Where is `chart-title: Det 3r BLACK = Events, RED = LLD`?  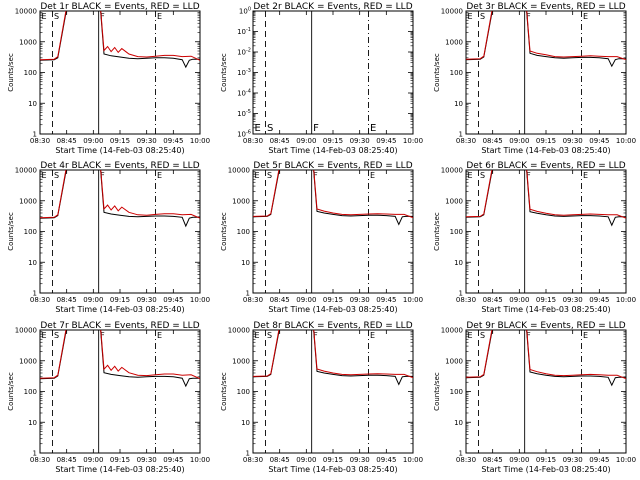
chart-title: Det 3r BLACK = Events, RED = LLD is located at coordinates (545, 7).